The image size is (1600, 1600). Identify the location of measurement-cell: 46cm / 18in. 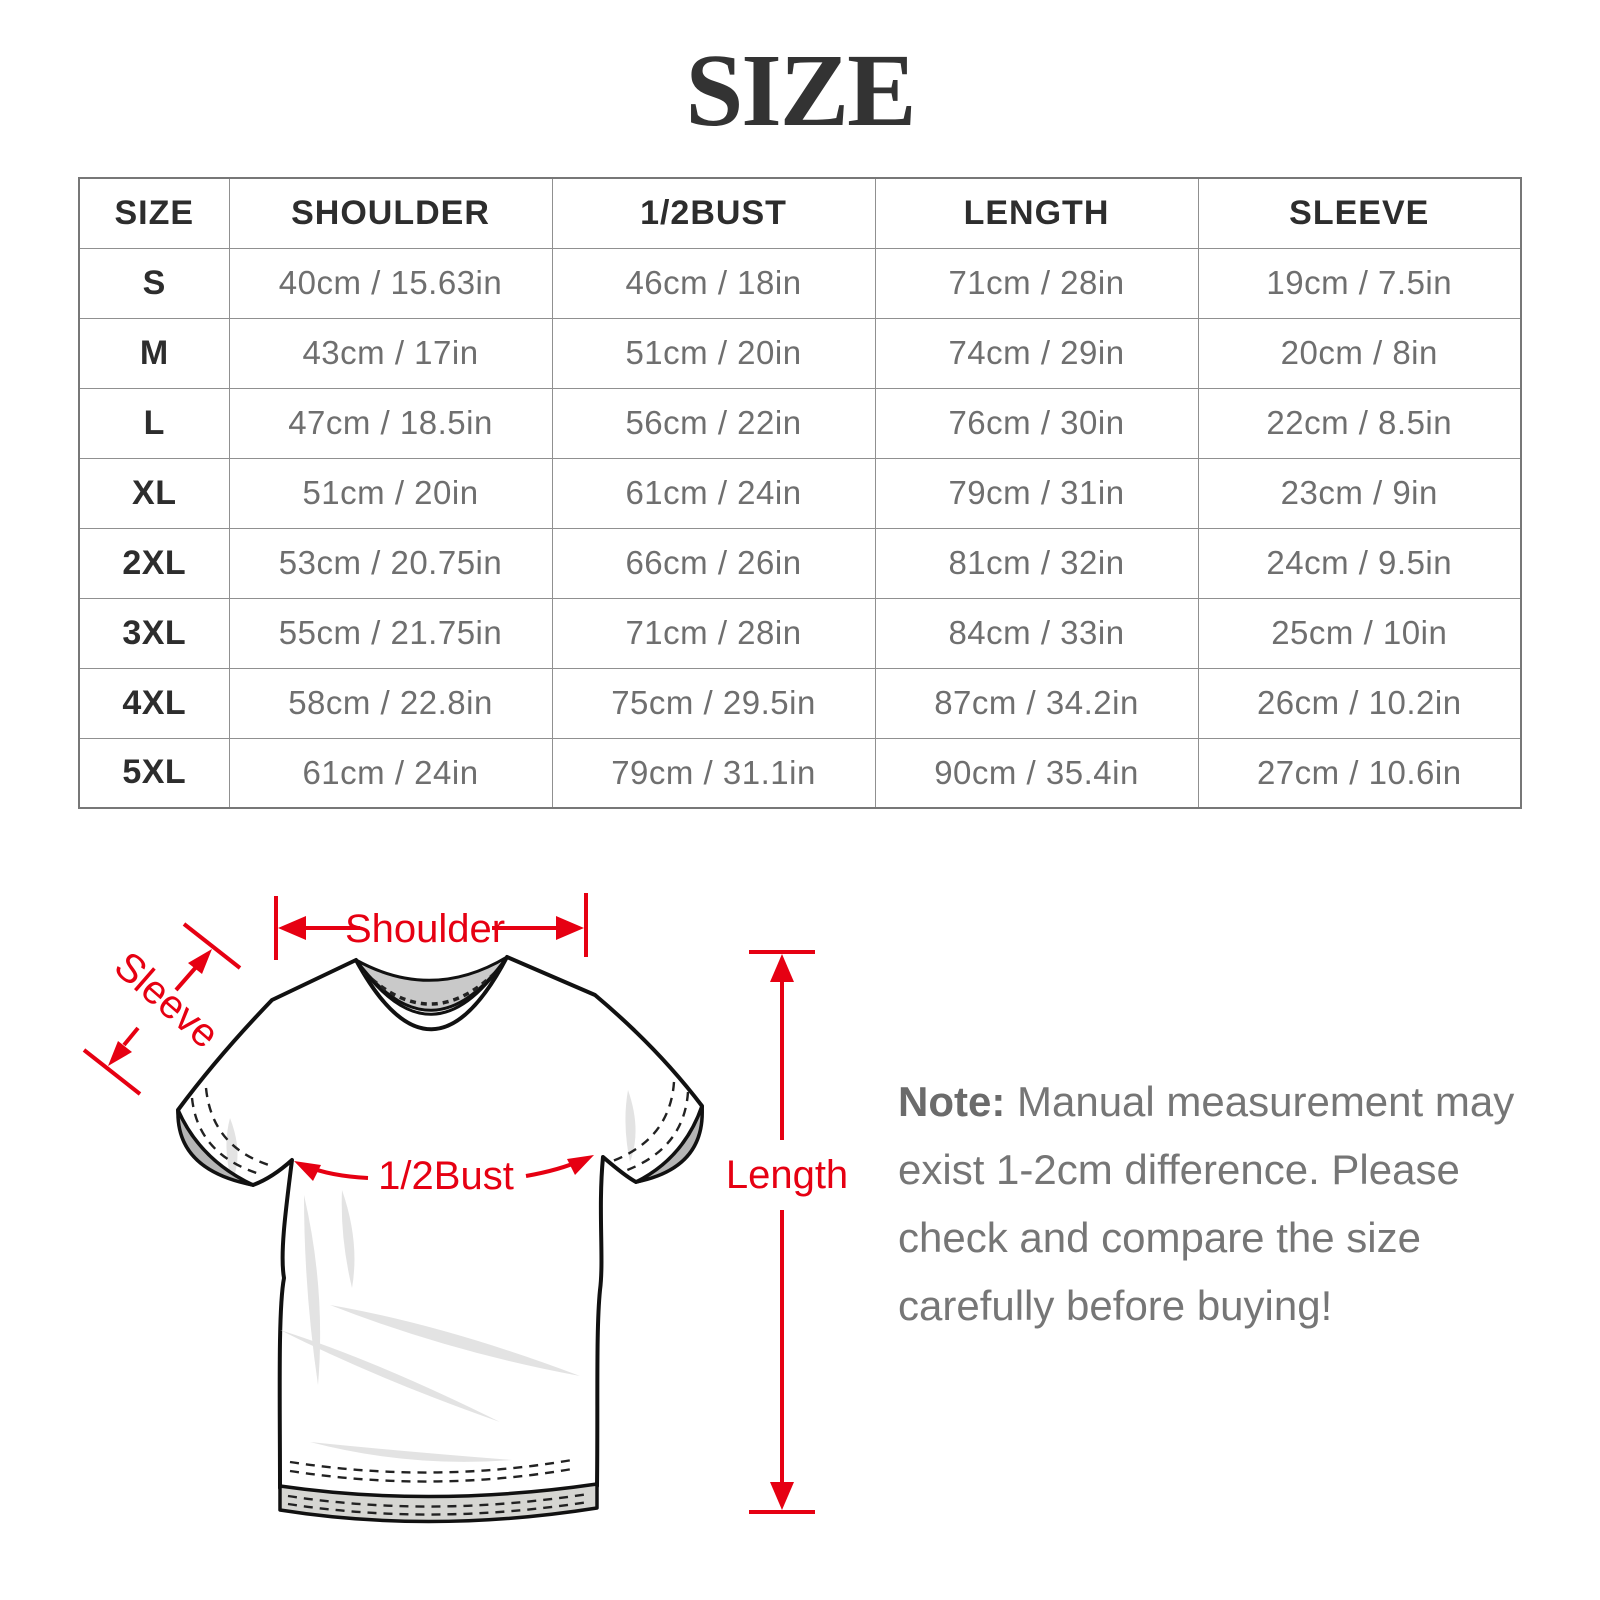
(713, 283).